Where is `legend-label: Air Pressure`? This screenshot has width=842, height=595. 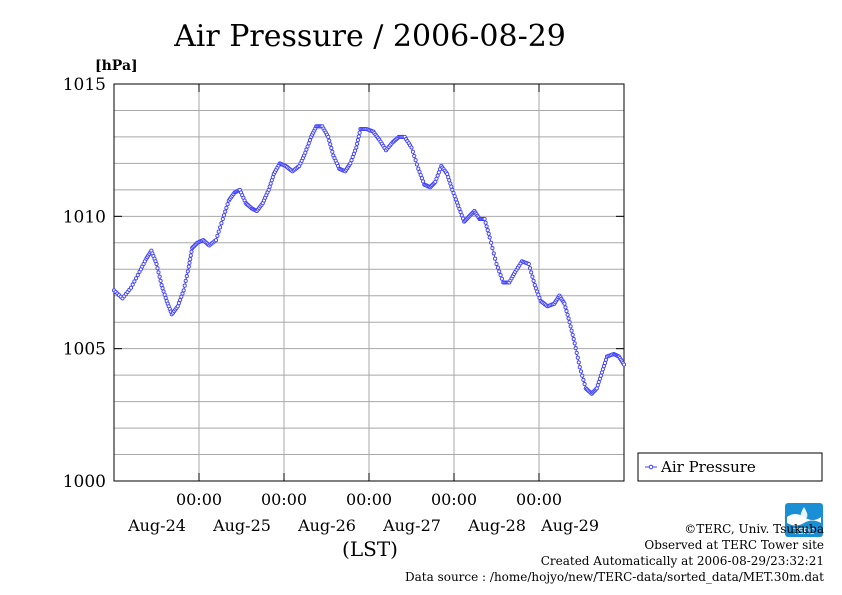 legend-label: Air Pressure is located at coordinates (708, 467).